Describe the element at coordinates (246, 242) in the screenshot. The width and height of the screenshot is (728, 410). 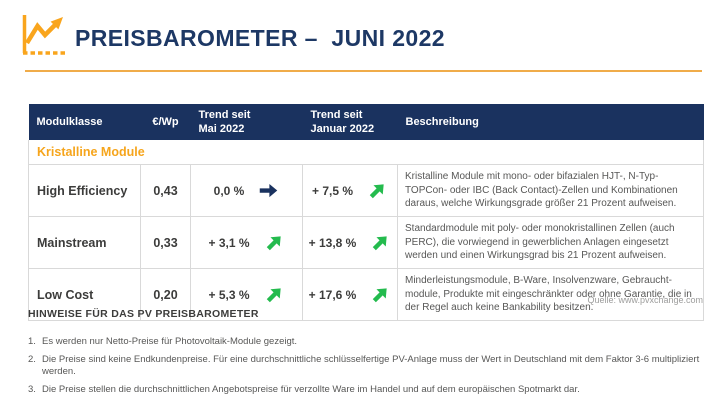
I see `trend-mai-cell: + 3,1 %` at that location.